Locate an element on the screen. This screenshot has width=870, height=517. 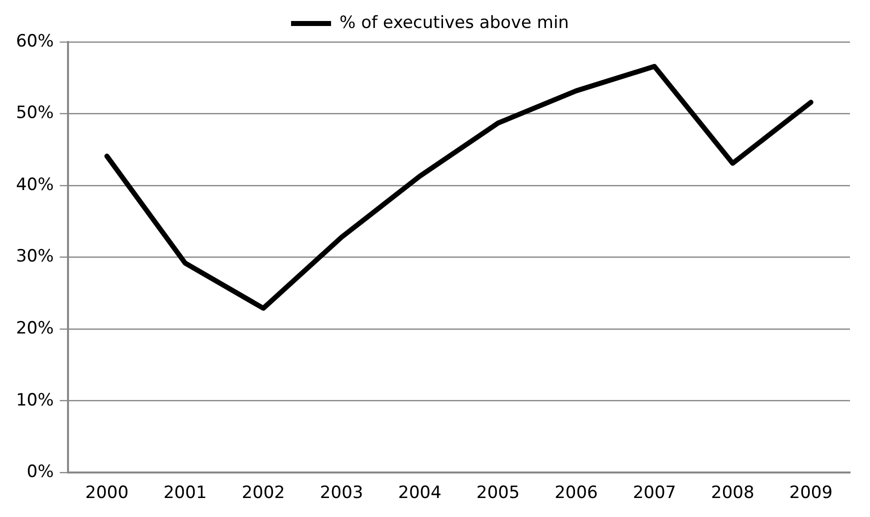
legend-label: % of executives above min is located at coordinates (454, 22).